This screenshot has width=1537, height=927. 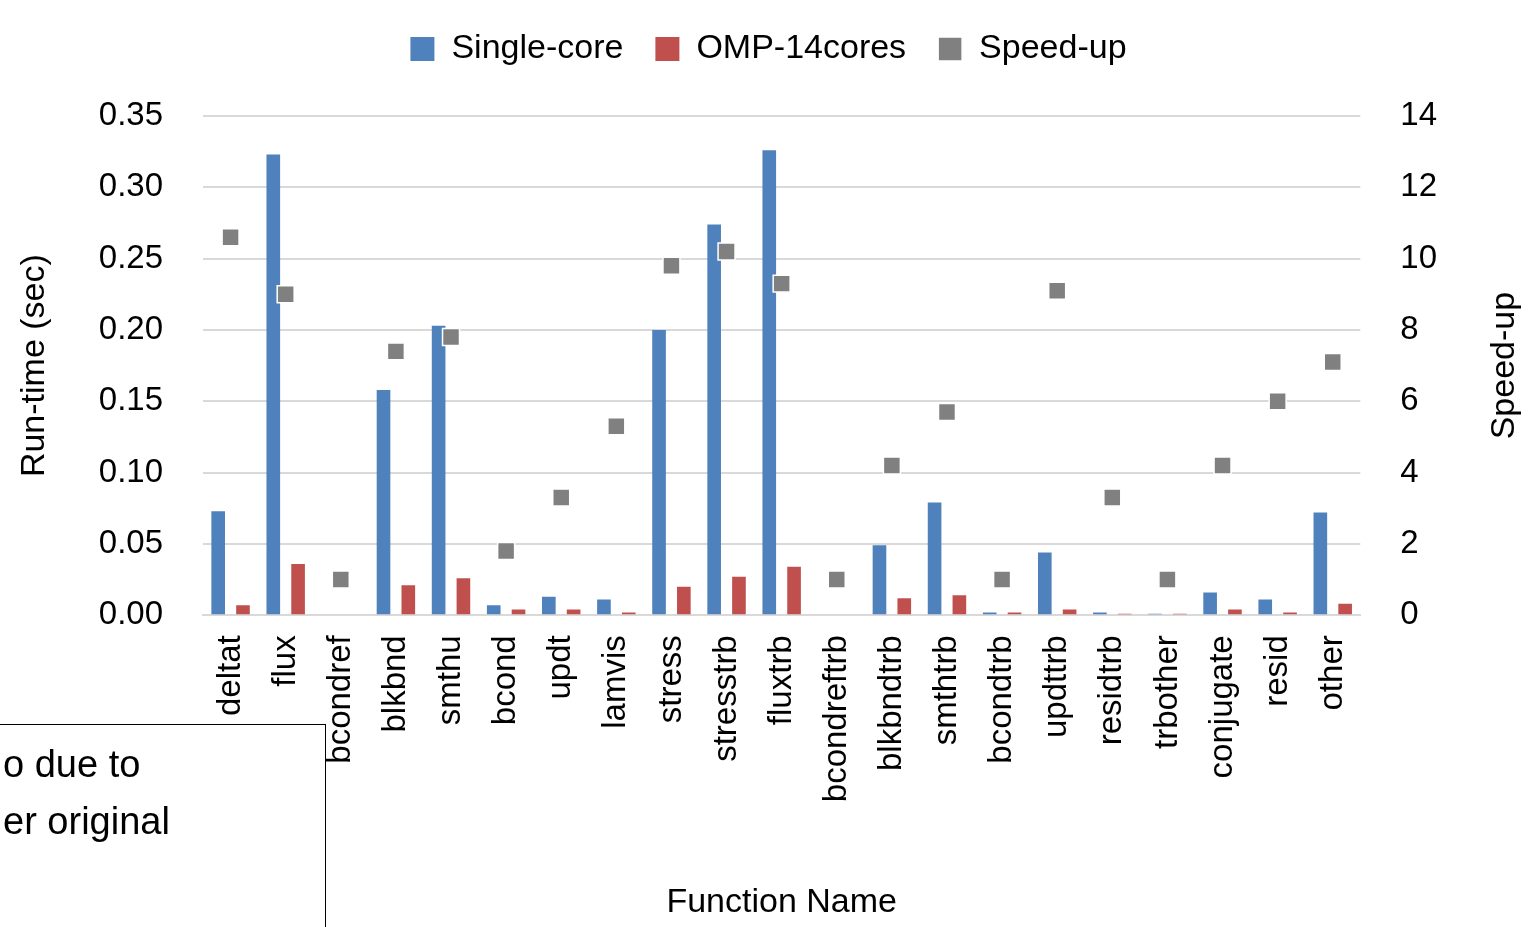 I want to click on y-tick-label: 0.20, so click(x=131, y=328).